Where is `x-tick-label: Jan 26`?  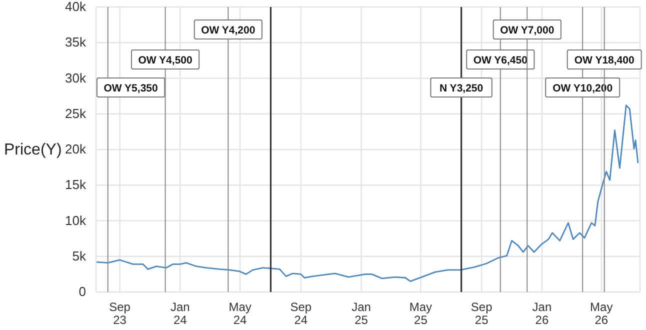 x-tick-label: Jan 26 is located at coordinates (542, 313).